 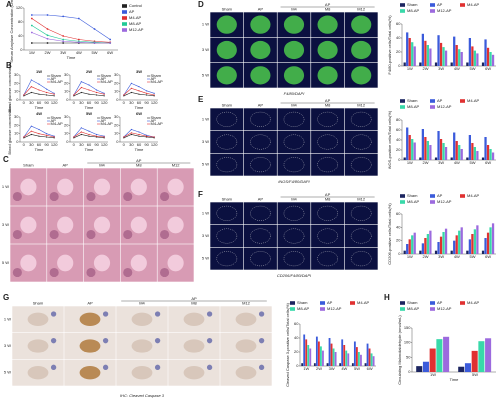 I want to click on y-tick-label: 10, so click(x=116, y=133).